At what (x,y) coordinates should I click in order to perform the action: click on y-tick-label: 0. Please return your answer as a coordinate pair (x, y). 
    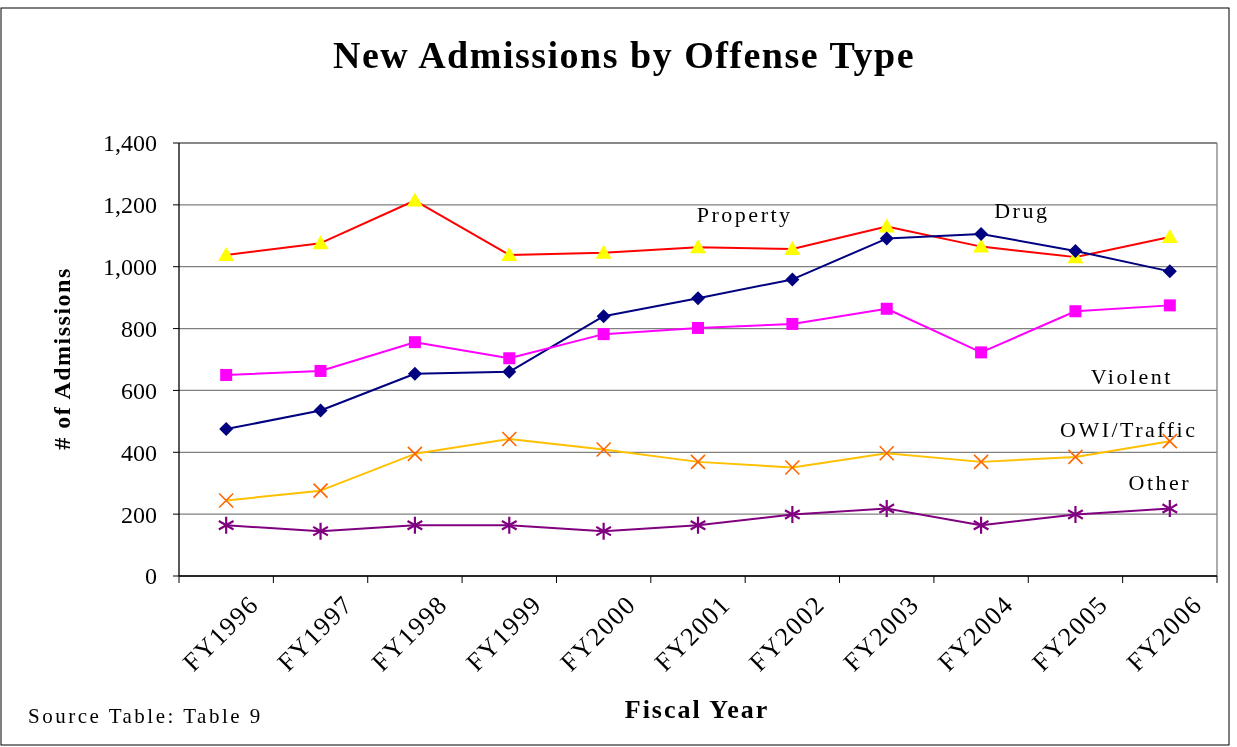
    Looking at the image, I should click on (151, 576).